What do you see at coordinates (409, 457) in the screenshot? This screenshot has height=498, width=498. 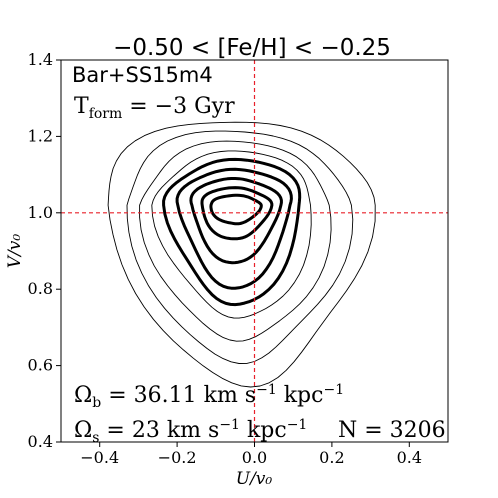 I see `x-tick-label: 0.4` at bounding box center [409, 457].